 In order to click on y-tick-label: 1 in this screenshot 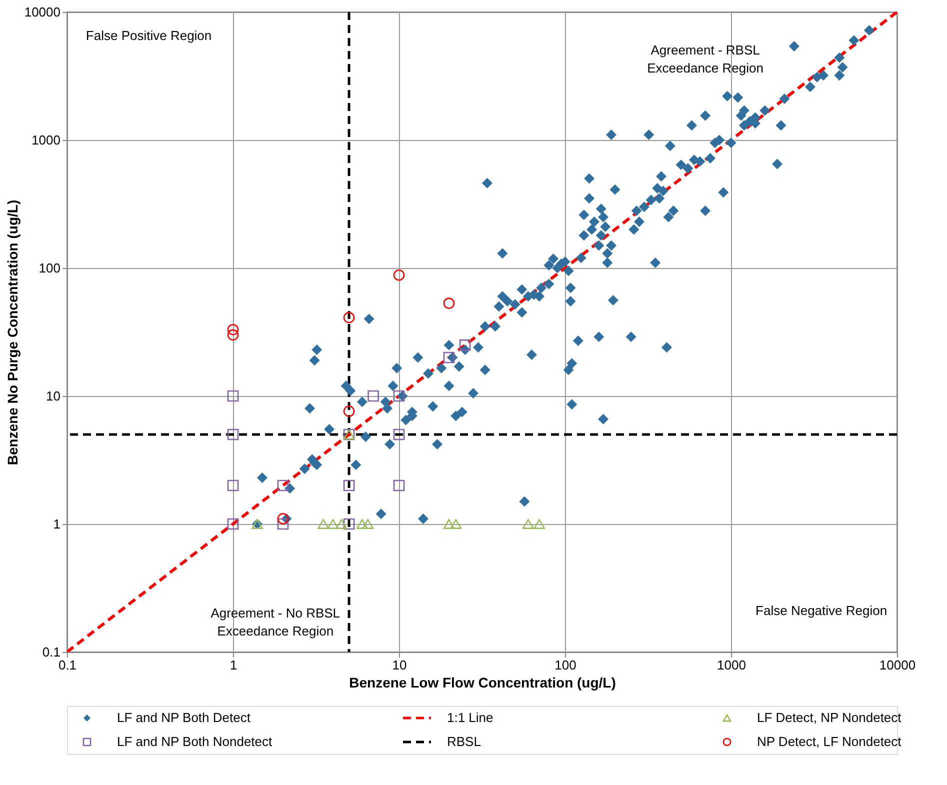, I will do `click(56, 524)`.